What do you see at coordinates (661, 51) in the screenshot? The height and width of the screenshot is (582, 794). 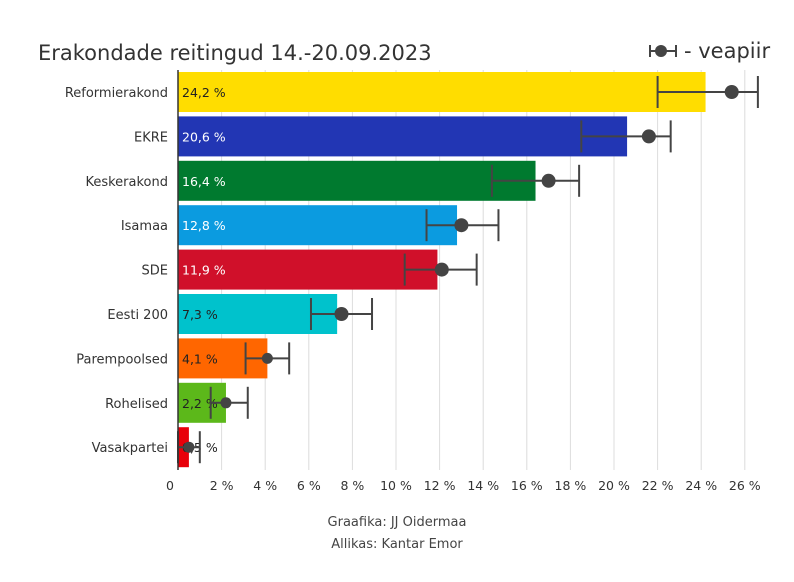 I see `legend-marker` at bounding box center [661, 51].